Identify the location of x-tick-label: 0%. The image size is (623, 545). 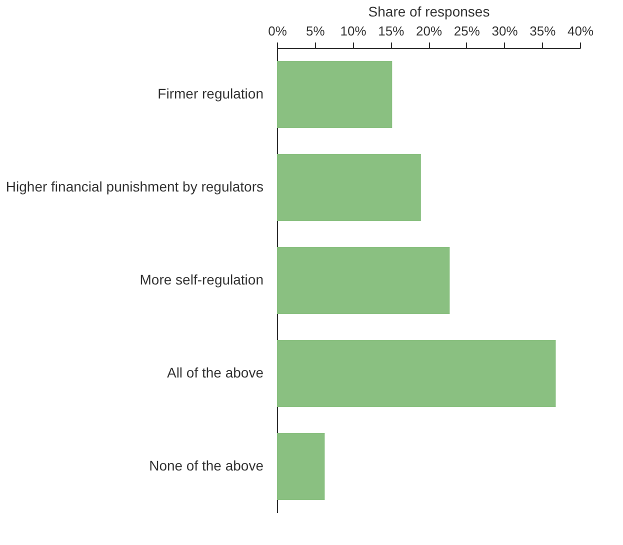
(278, 31).